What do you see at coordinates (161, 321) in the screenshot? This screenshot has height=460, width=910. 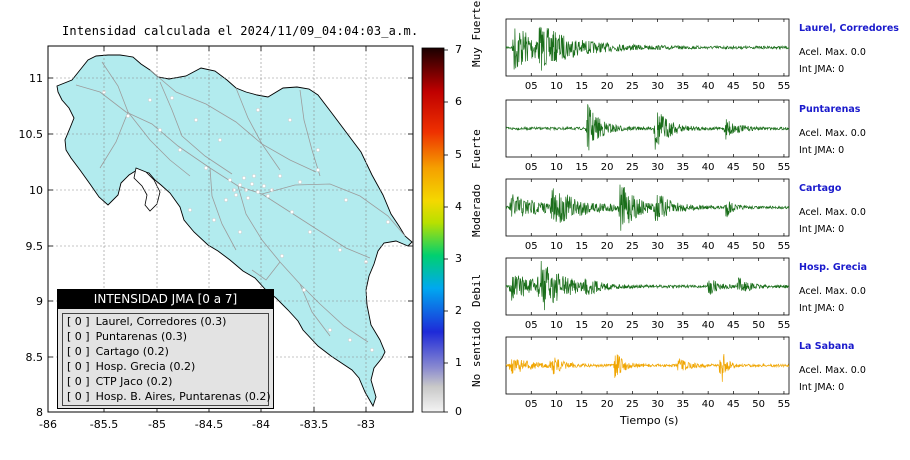 I see `legend-station: Laurel, Corredores (0.3)` at bounding box center [161, 321].